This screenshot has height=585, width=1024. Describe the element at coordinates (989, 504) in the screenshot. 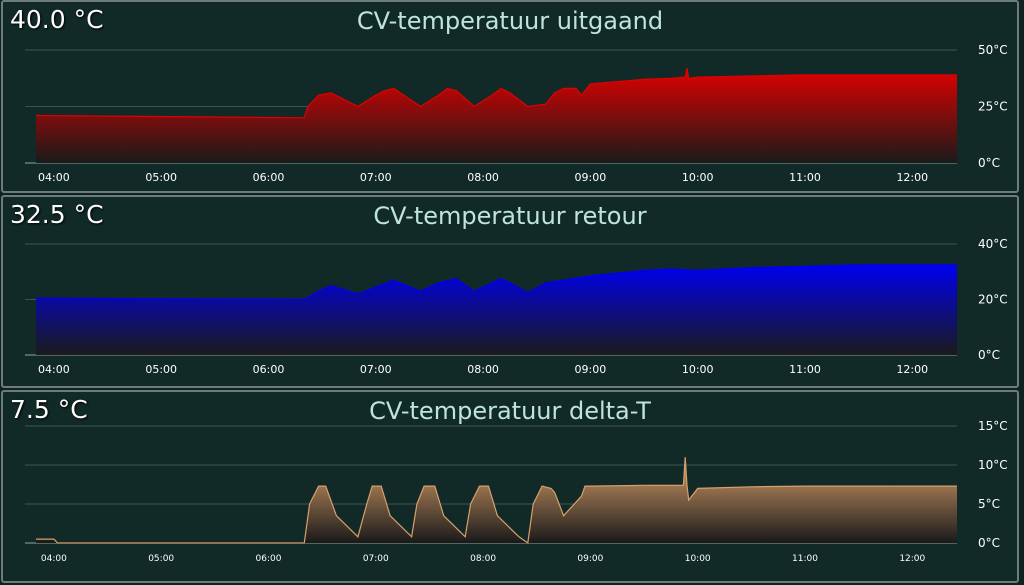

I see `y-tick-label: 5°C` at that location.